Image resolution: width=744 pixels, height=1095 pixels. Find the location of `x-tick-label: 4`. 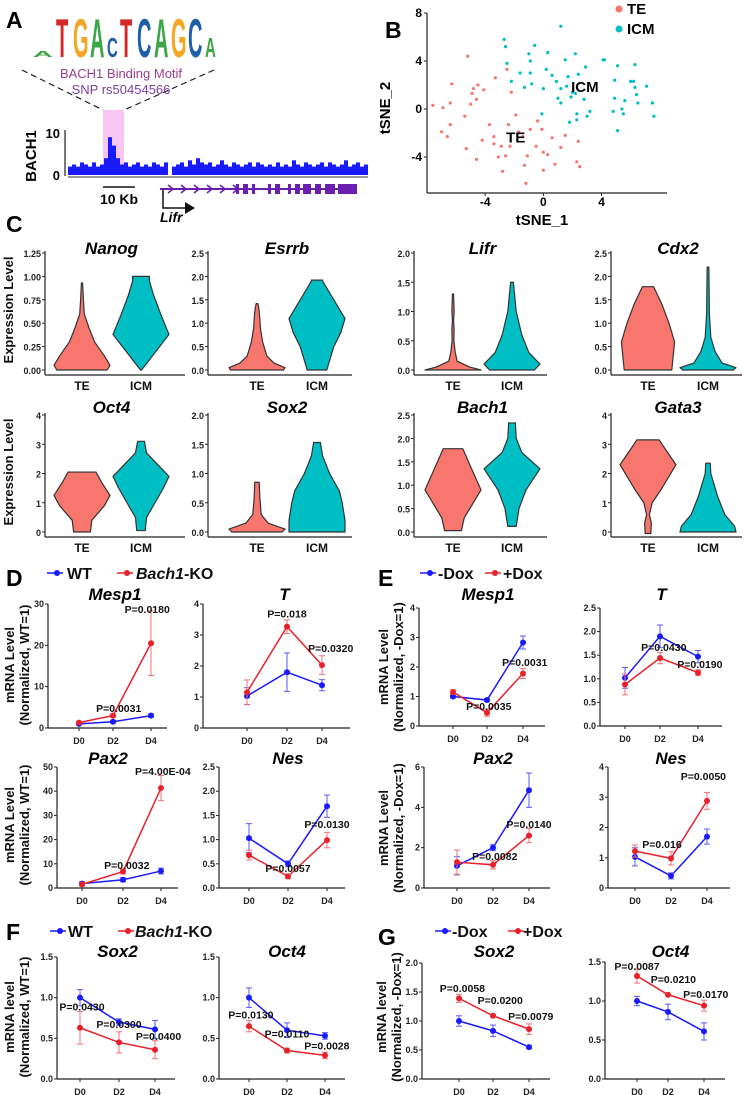

x-tick-label: 4 is located at coordinates (601, 202).